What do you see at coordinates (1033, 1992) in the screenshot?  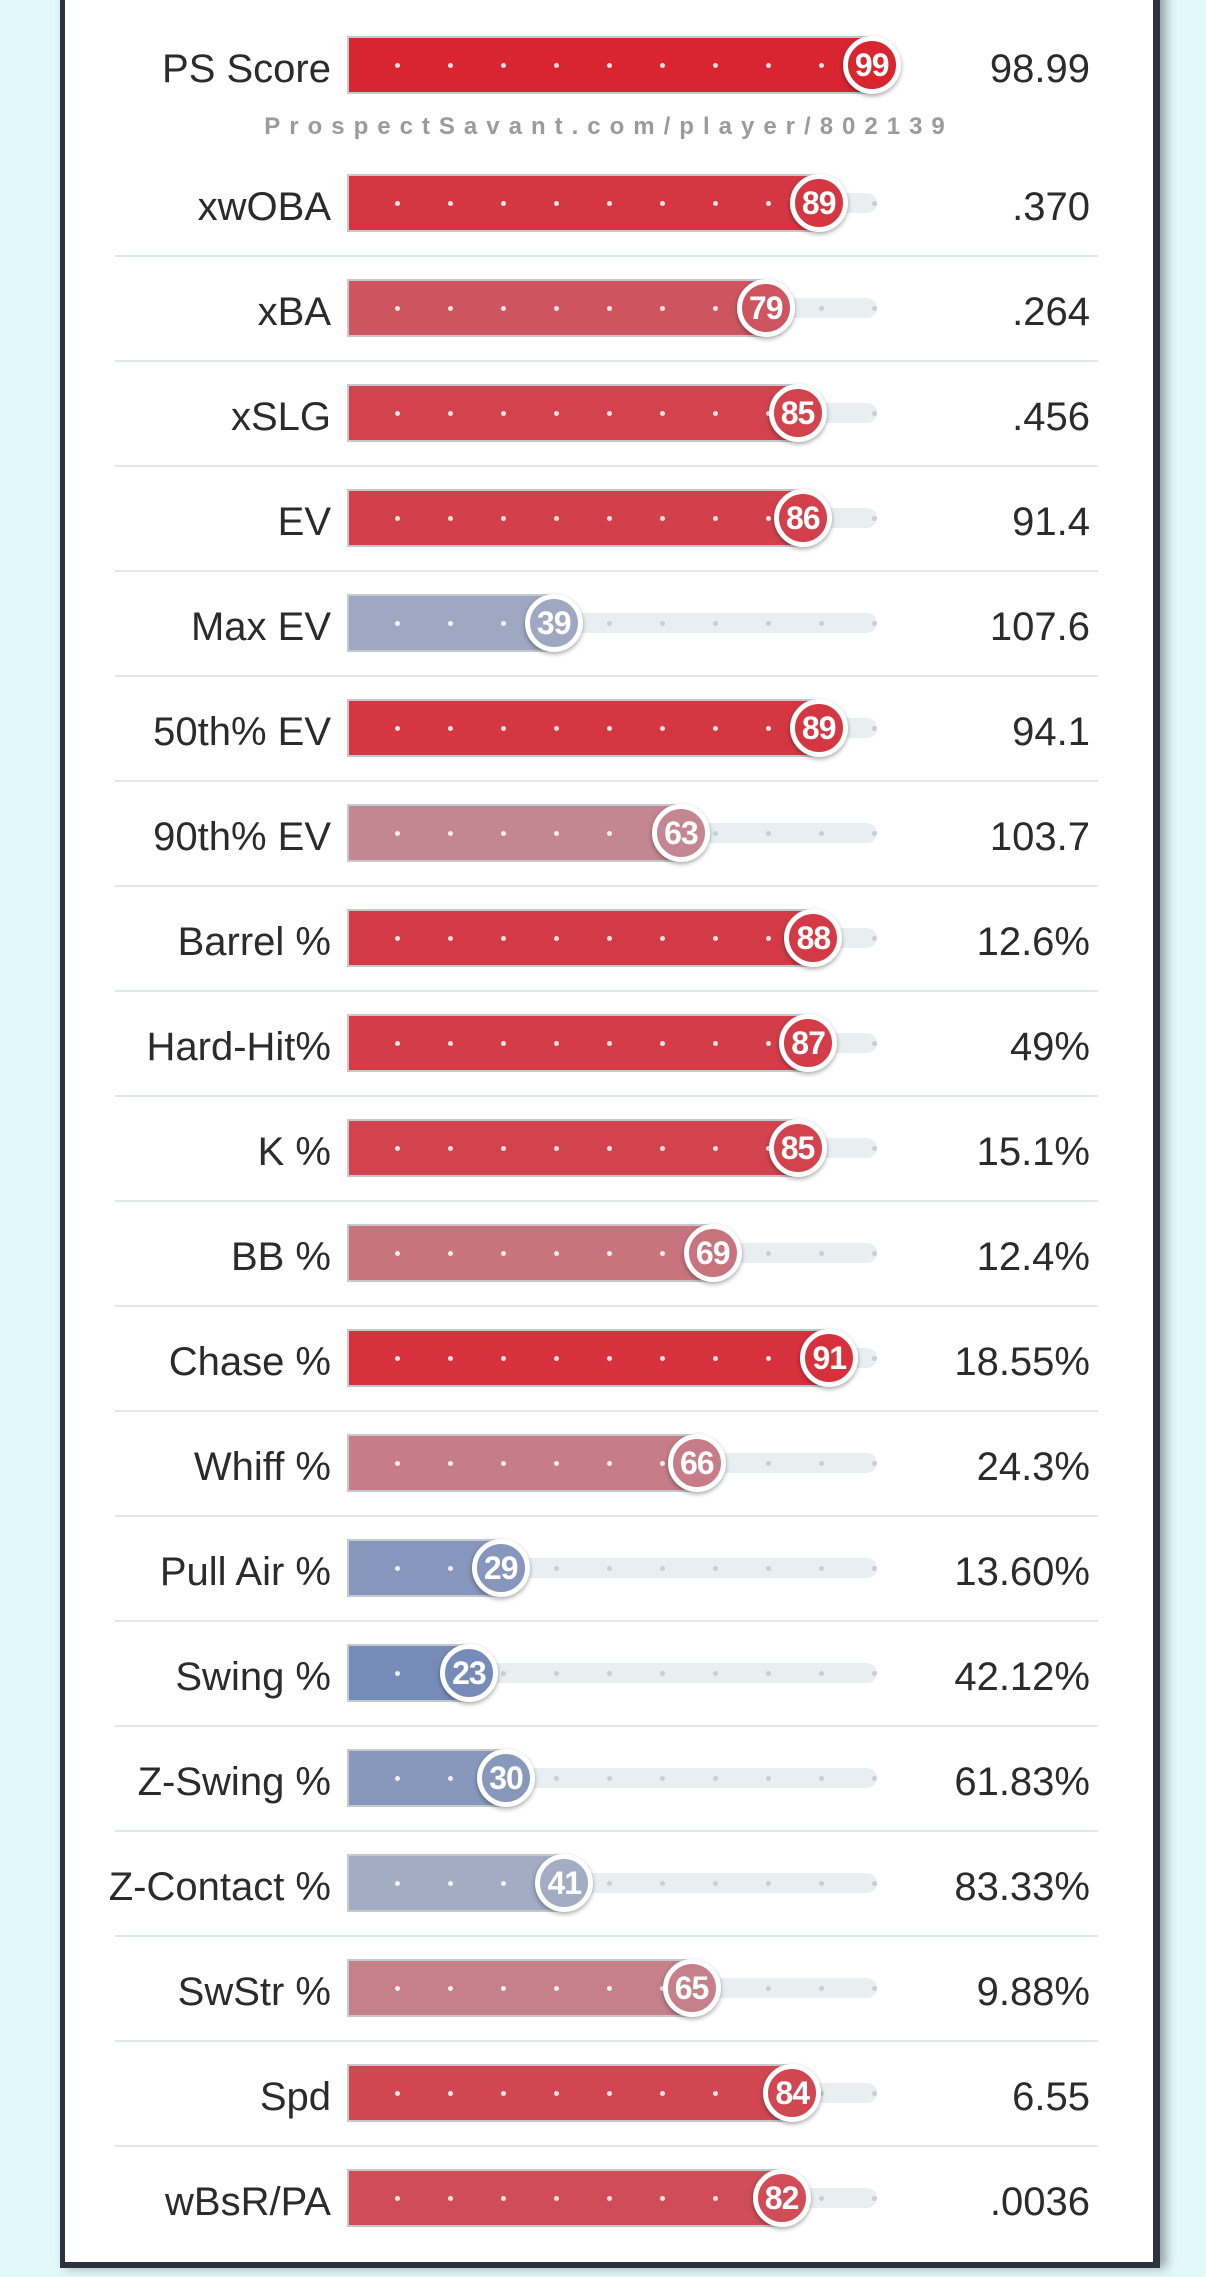 I see `metric-value: 9.88%` at bounding box center [1033, 1992].